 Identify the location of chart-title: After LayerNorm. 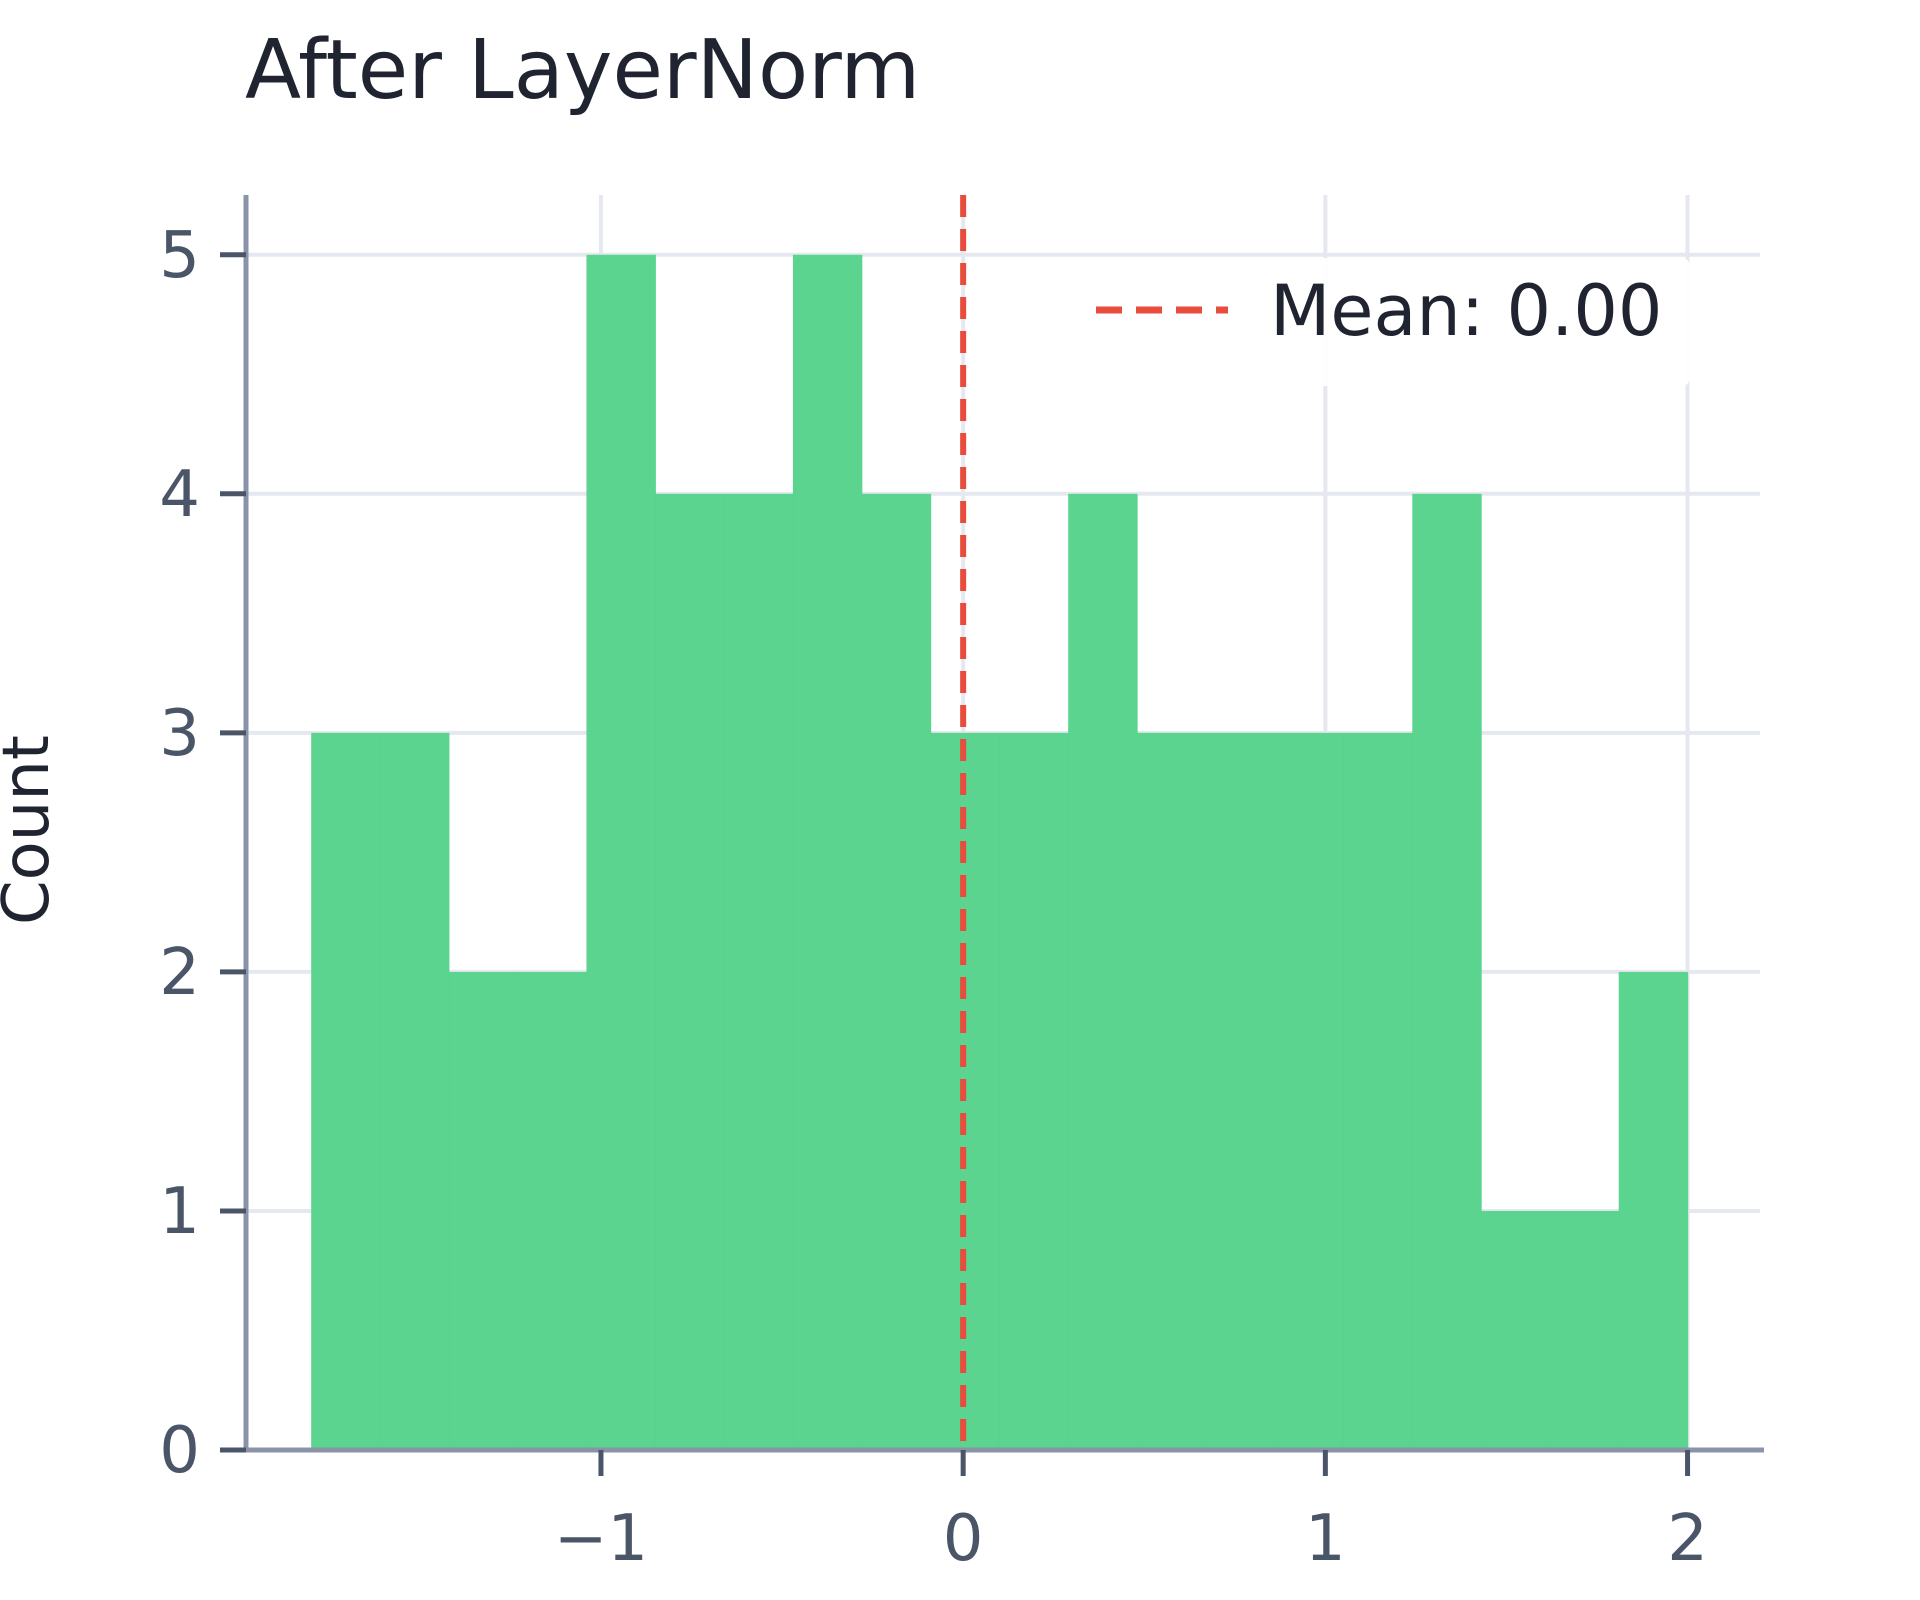
(582, 70).